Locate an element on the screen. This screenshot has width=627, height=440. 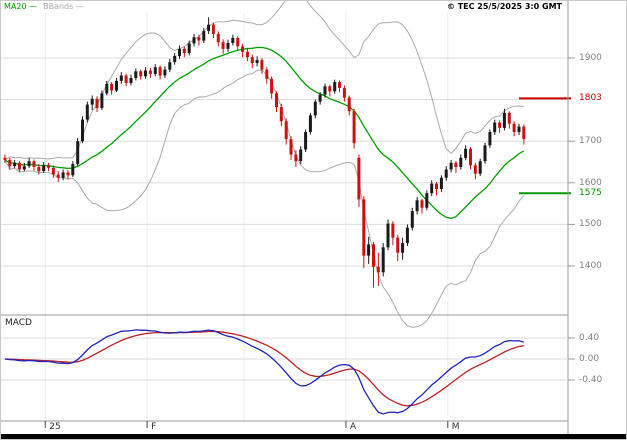
price-axis-label: 1600 is located at coordinates (590, 182).